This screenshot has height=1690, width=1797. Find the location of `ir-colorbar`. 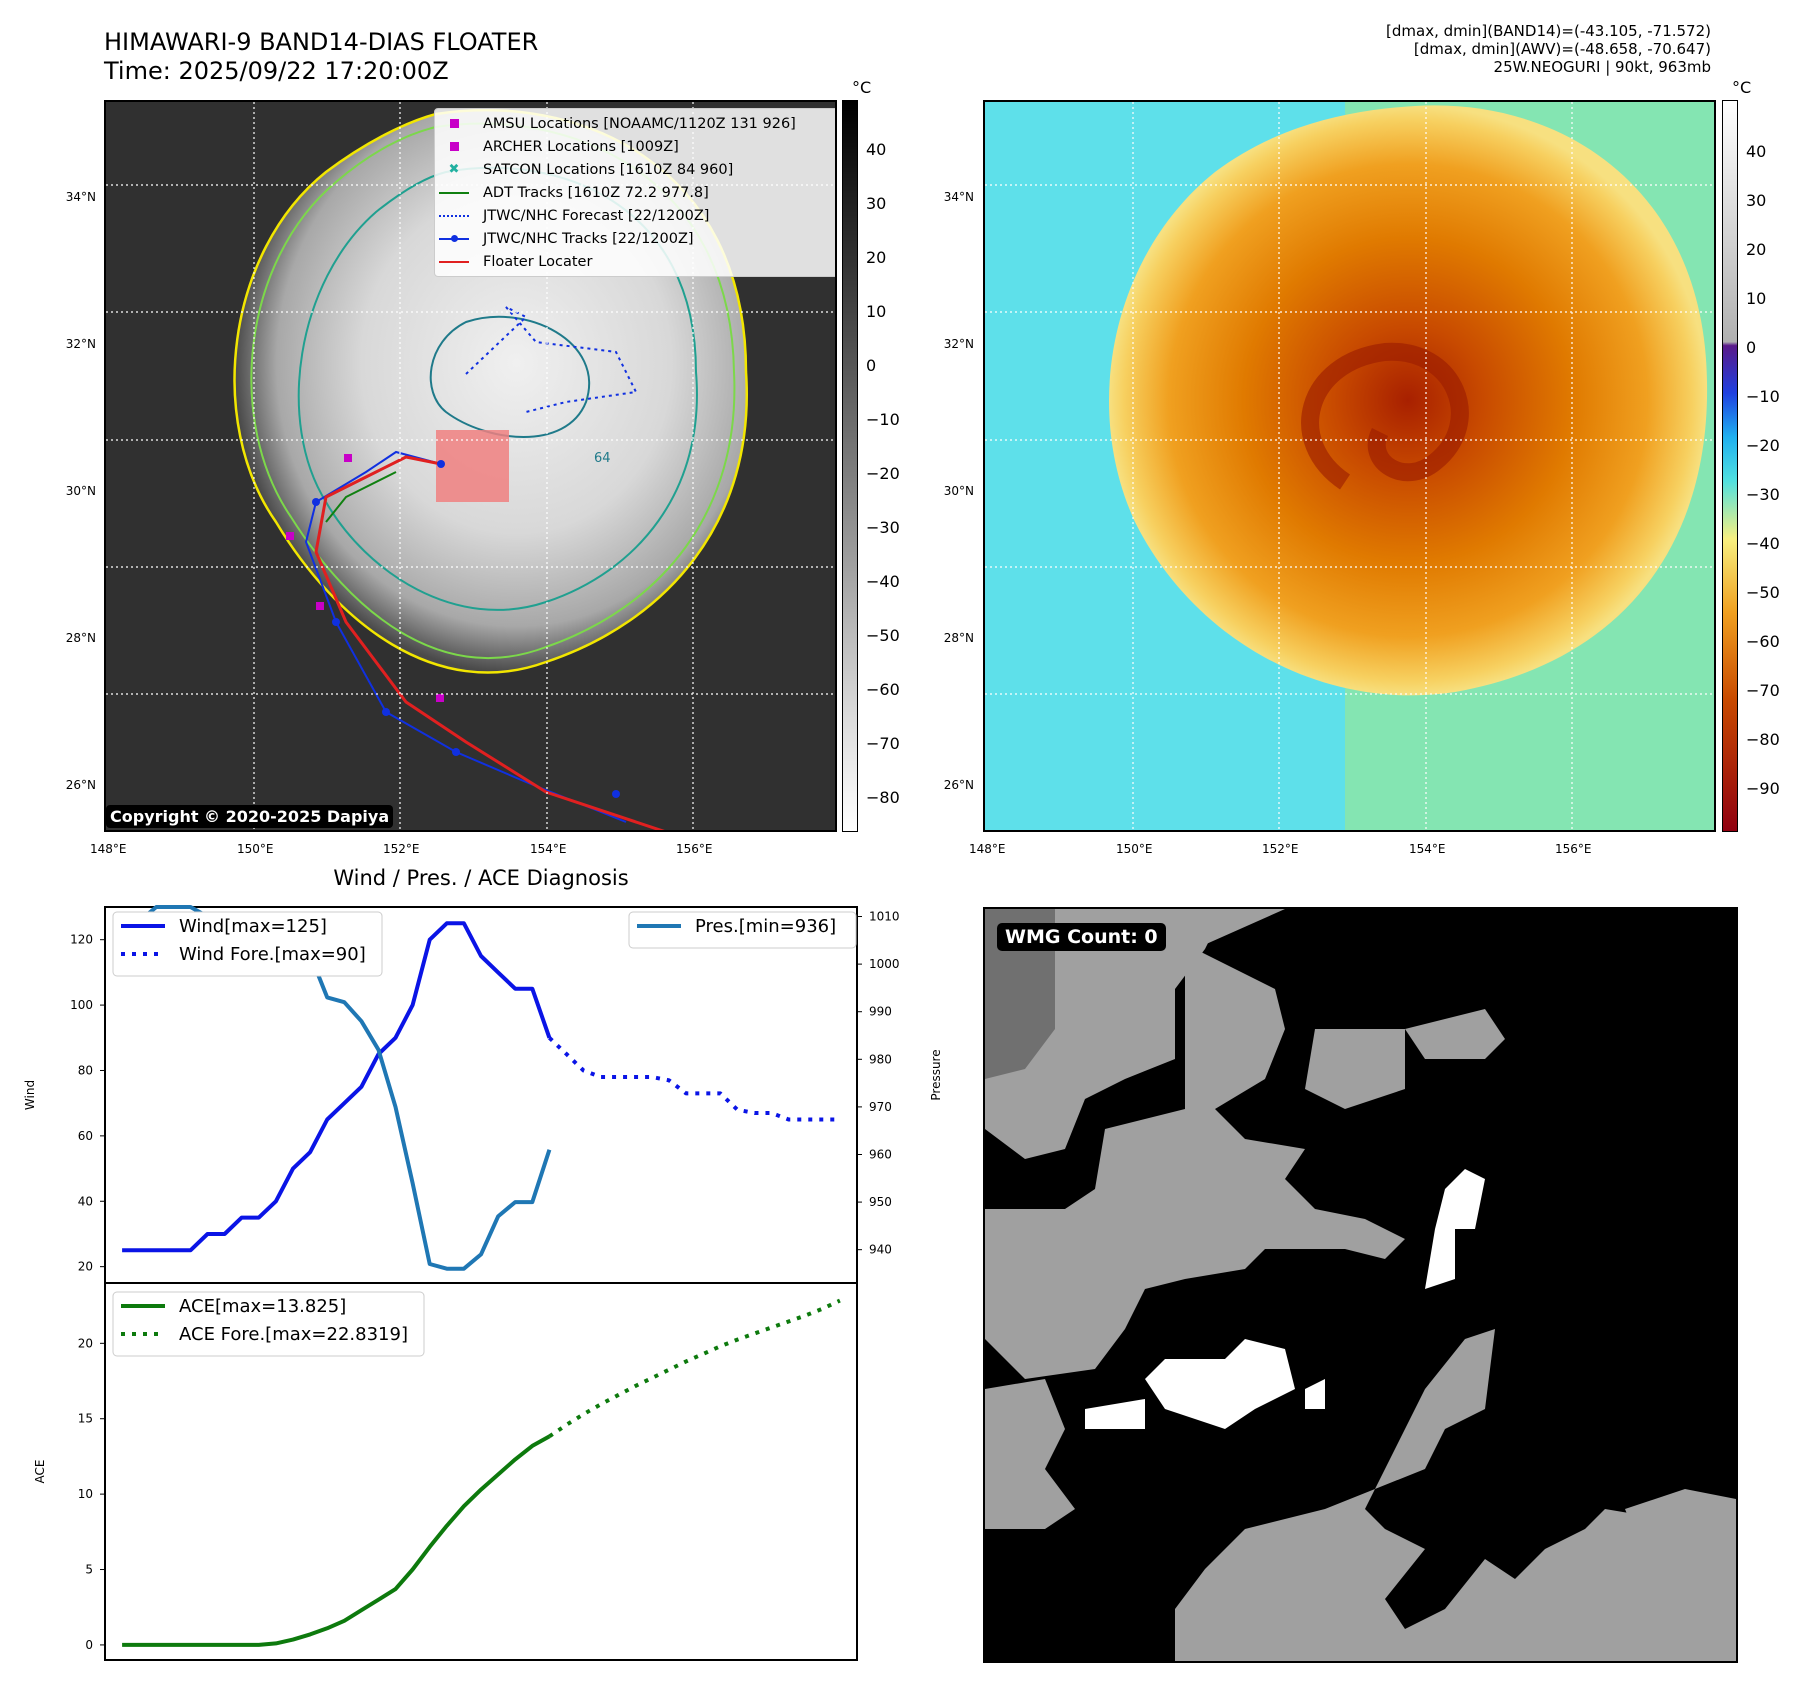

ir-colorbar is located at coordinates (850, 466).